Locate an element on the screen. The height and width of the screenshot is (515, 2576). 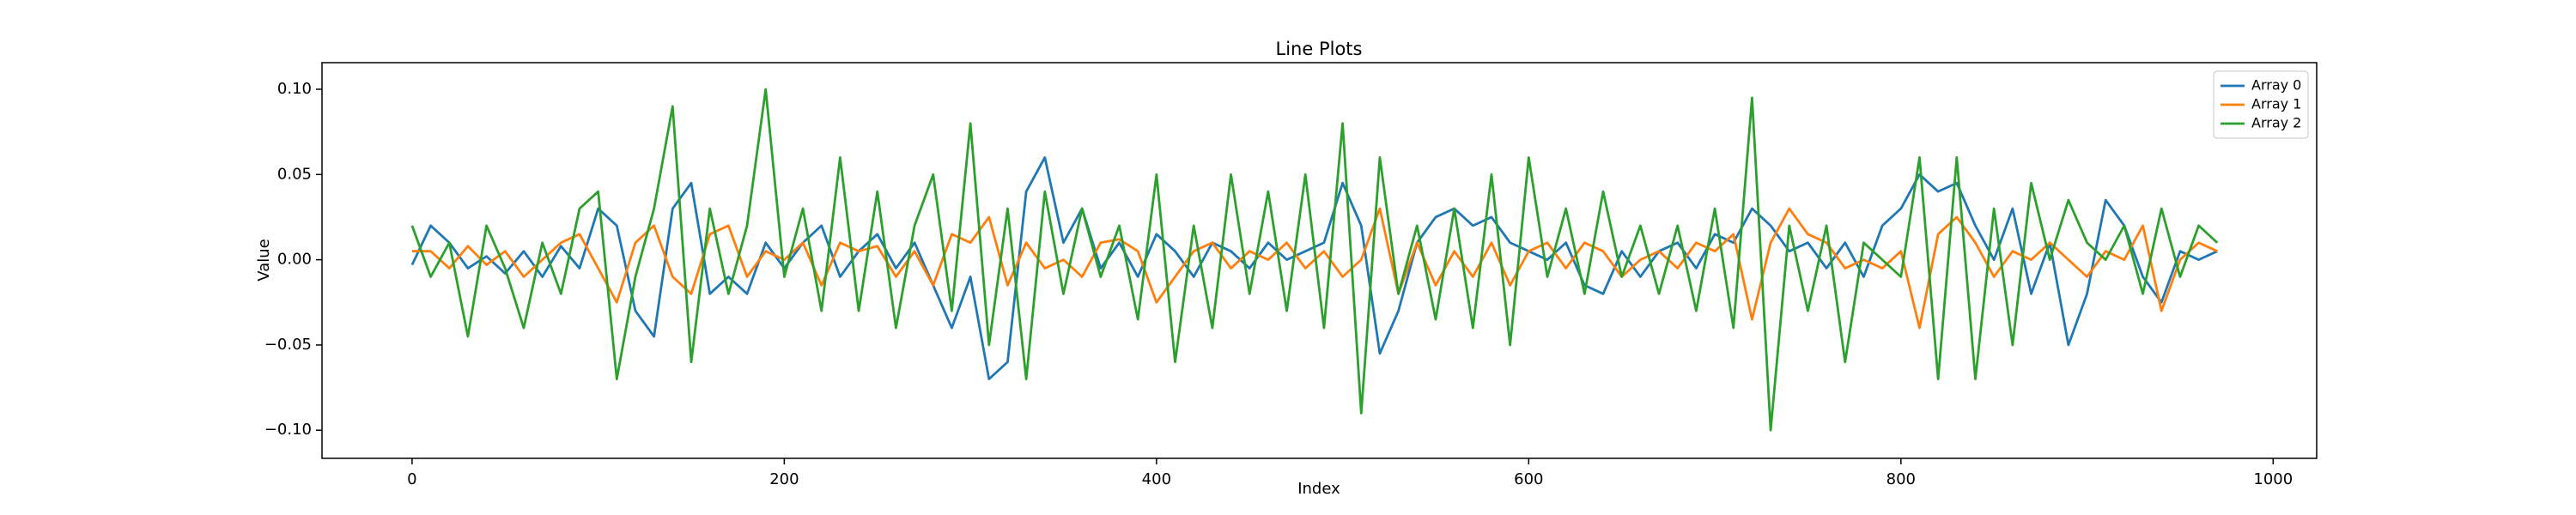
y-tick-label: 0.05 is located at coordinates (294, 174).